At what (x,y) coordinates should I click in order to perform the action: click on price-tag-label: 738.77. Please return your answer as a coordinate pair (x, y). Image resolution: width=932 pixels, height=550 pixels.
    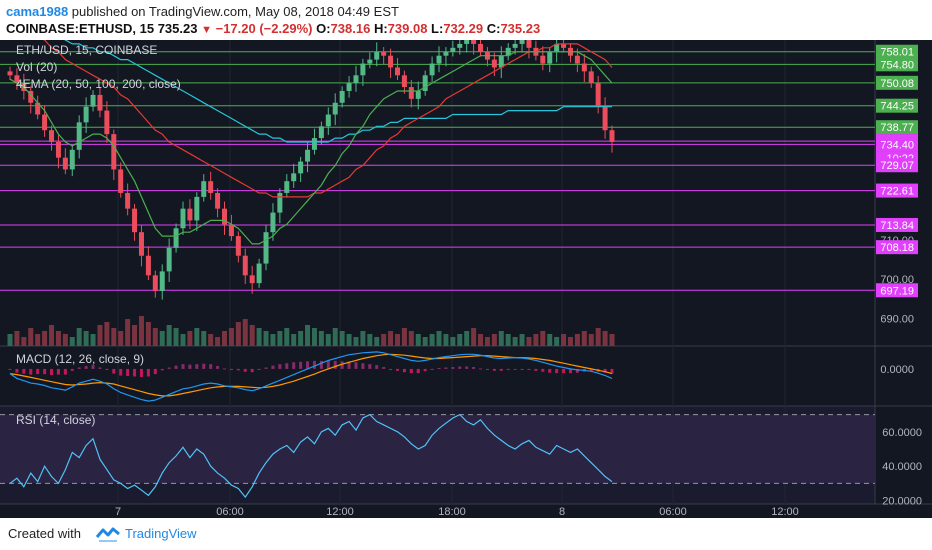
    Looking at the image, I should click on (897, 128).